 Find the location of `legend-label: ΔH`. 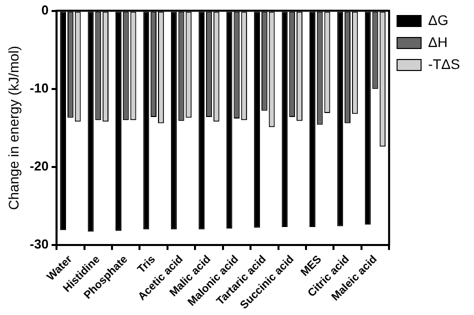

legend-label: ΔH is located at coordinates (438, 42).